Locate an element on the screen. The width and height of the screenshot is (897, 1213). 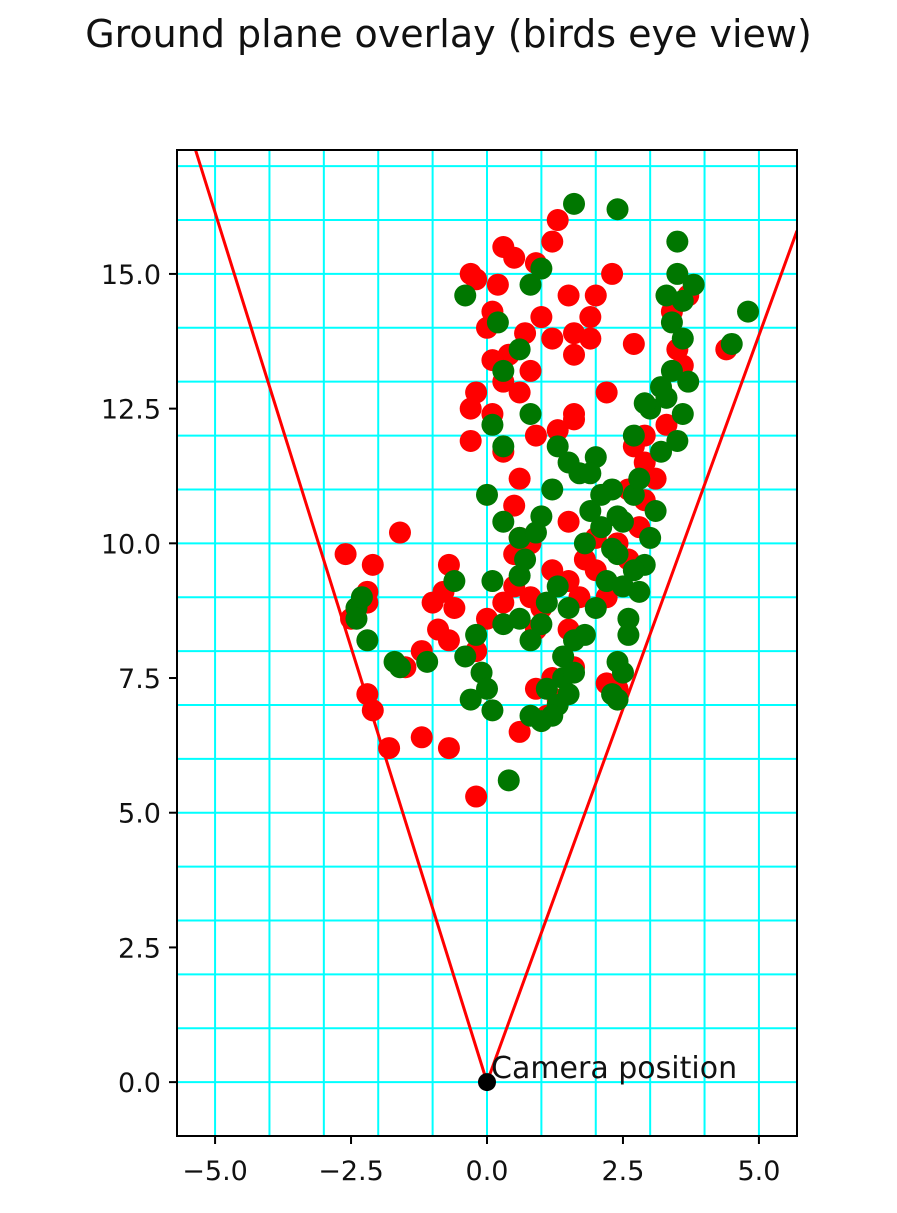
camera-position-label: Camera position is located at coordinates (614, 1068).